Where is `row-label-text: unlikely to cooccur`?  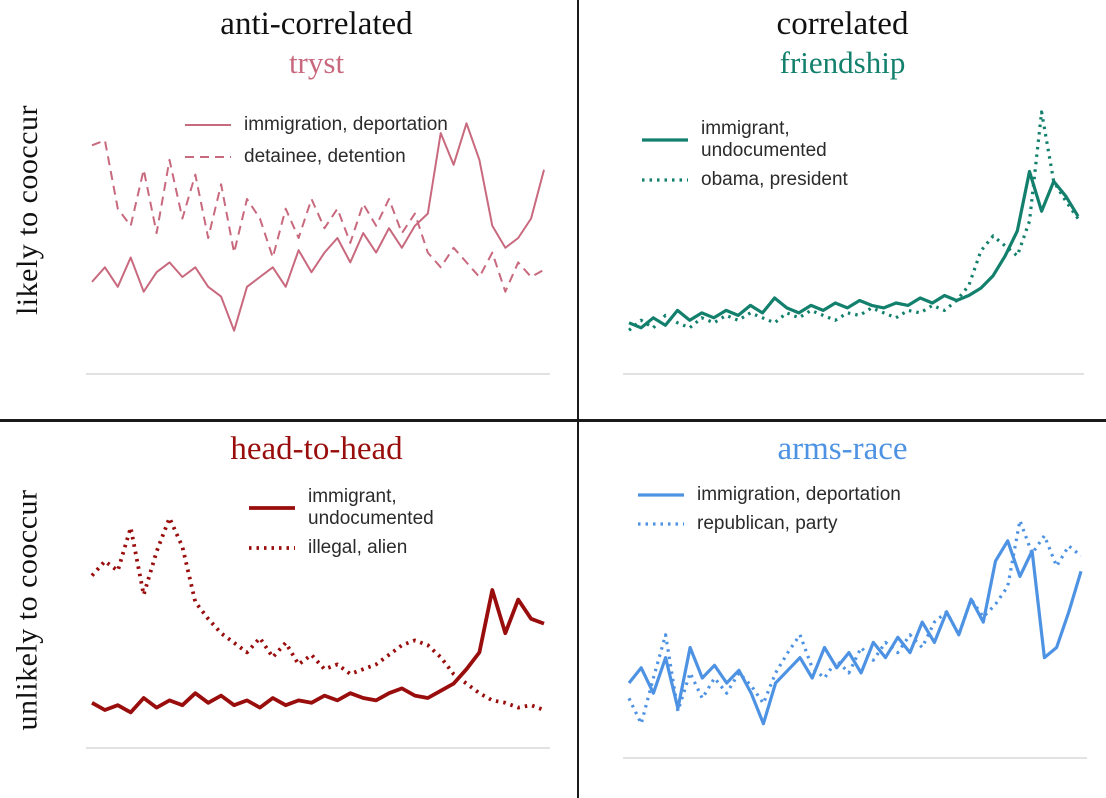 row-label-text: unlikely to cooccur is located at coordinates (27, 610).